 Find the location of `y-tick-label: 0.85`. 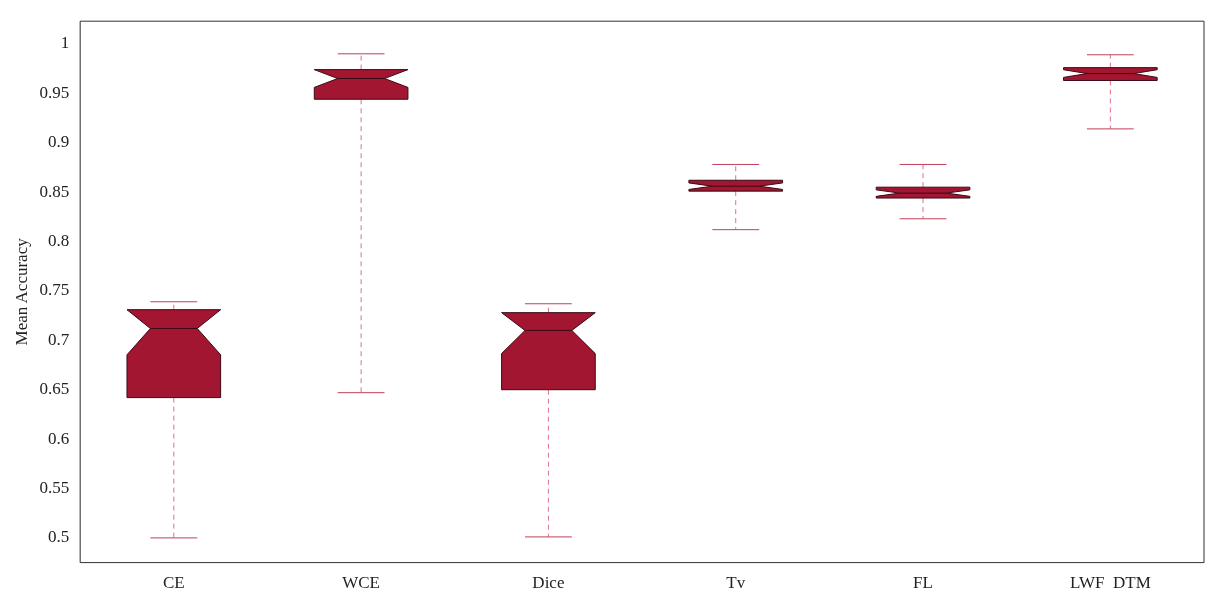

y-tick-label: 0.85 is located at coordinates (54, 191).